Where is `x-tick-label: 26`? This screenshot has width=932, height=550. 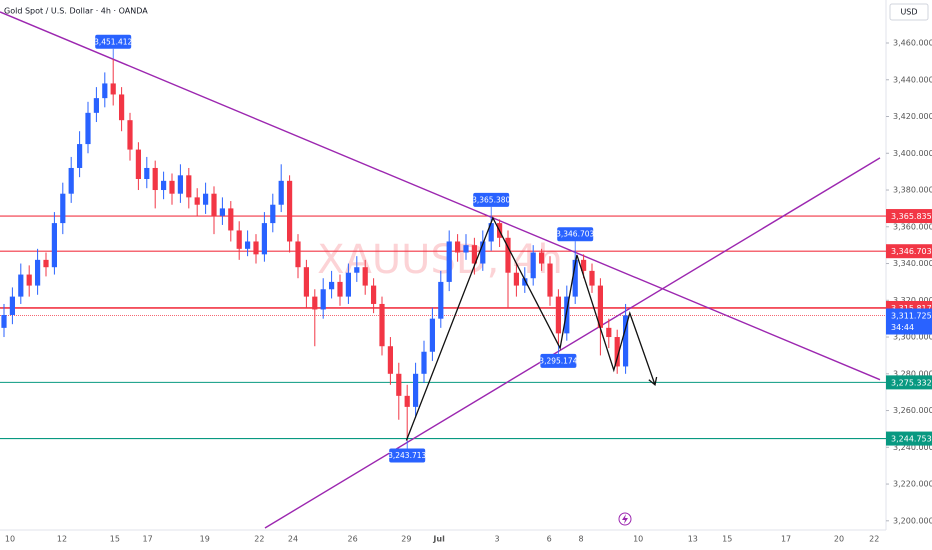
x-tick-label: 26 is located at coordinates (353, 539).